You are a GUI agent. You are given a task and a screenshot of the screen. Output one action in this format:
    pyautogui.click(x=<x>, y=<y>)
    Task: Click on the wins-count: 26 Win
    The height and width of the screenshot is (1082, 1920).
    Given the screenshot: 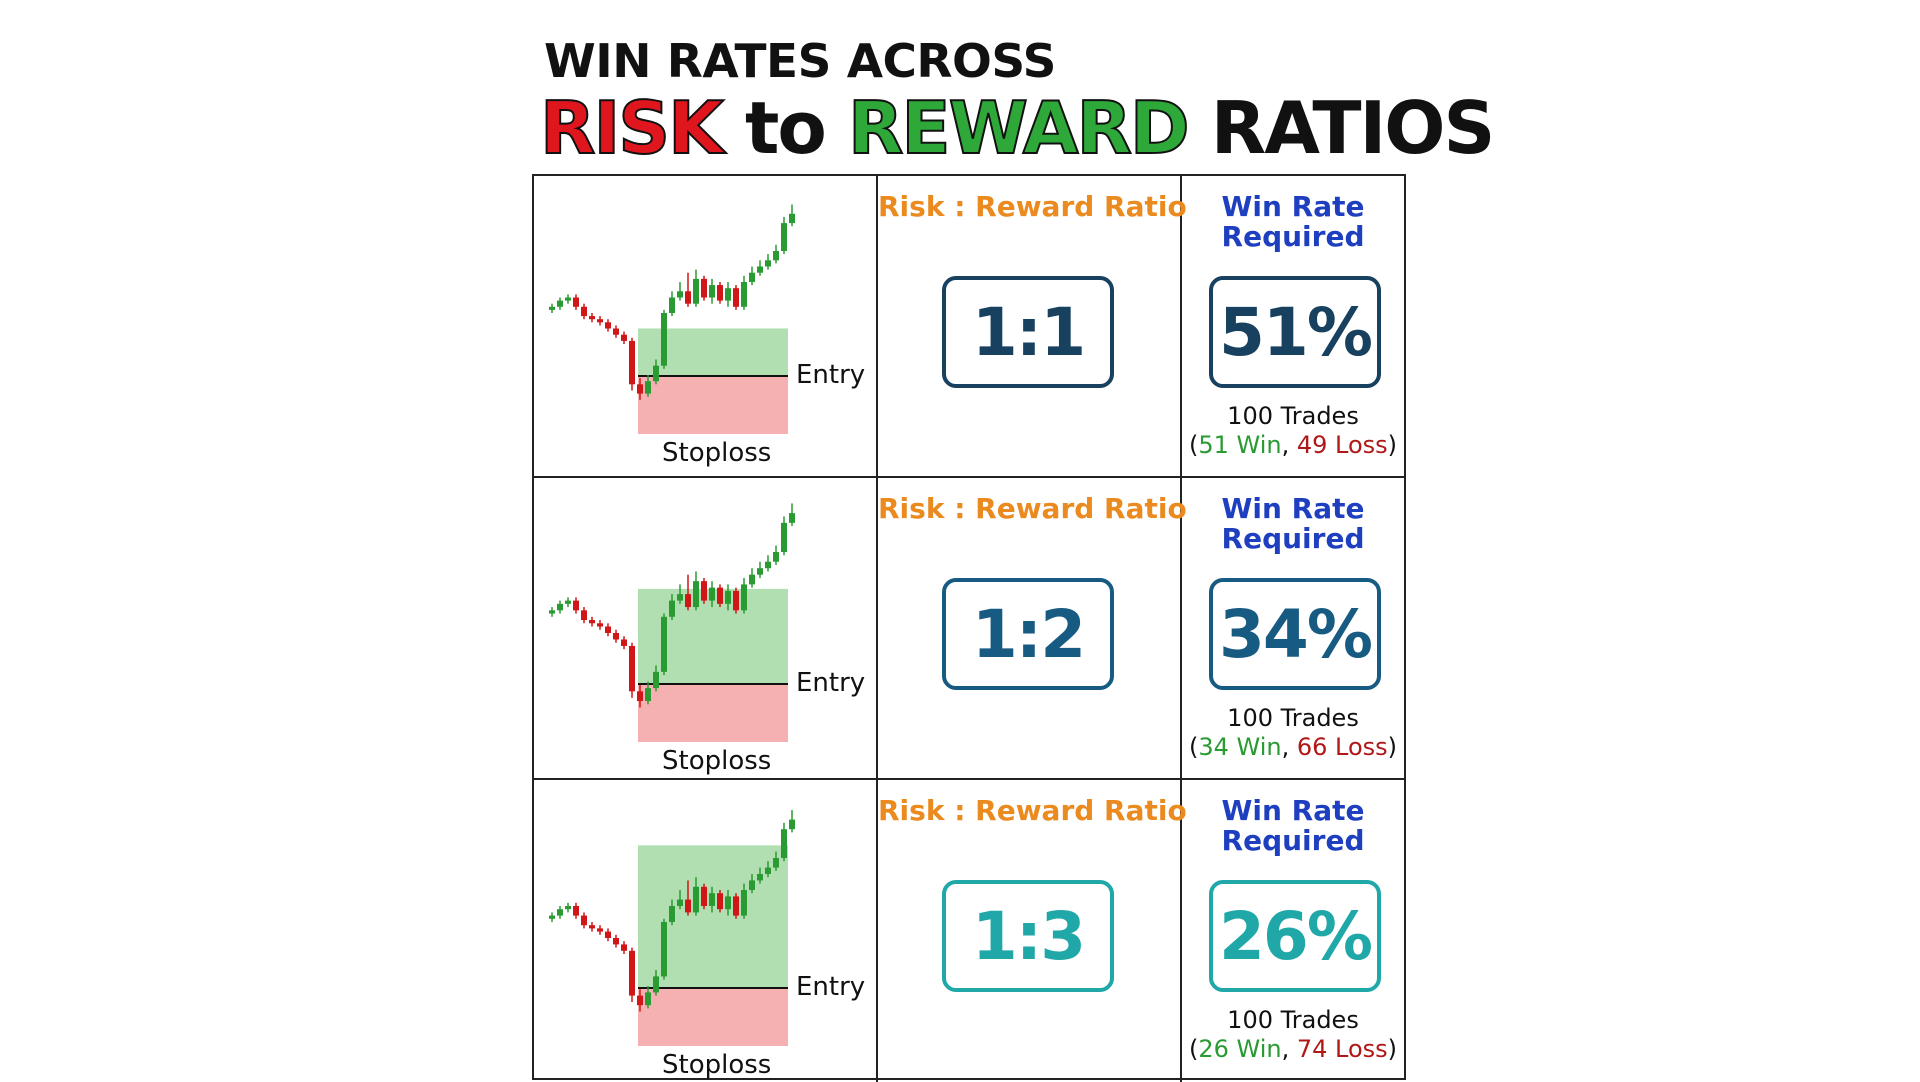 What is the action you would take?
    pyautogui.click(x=1240, y=1049)
    